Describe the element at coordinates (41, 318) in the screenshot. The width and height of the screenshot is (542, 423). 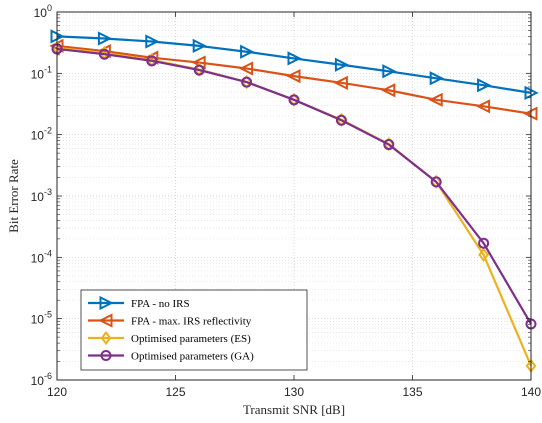
I see `y-tick-label: 10⁻⁵` at that location.